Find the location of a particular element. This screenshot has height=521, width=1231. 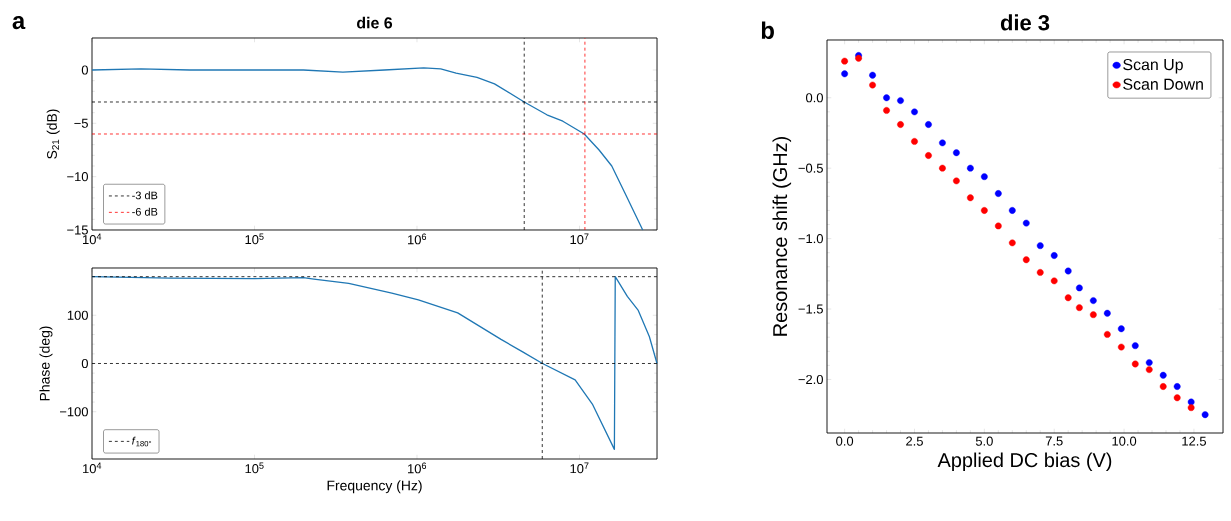

chart-title: die 3 is located at coordinates (1025, 22).